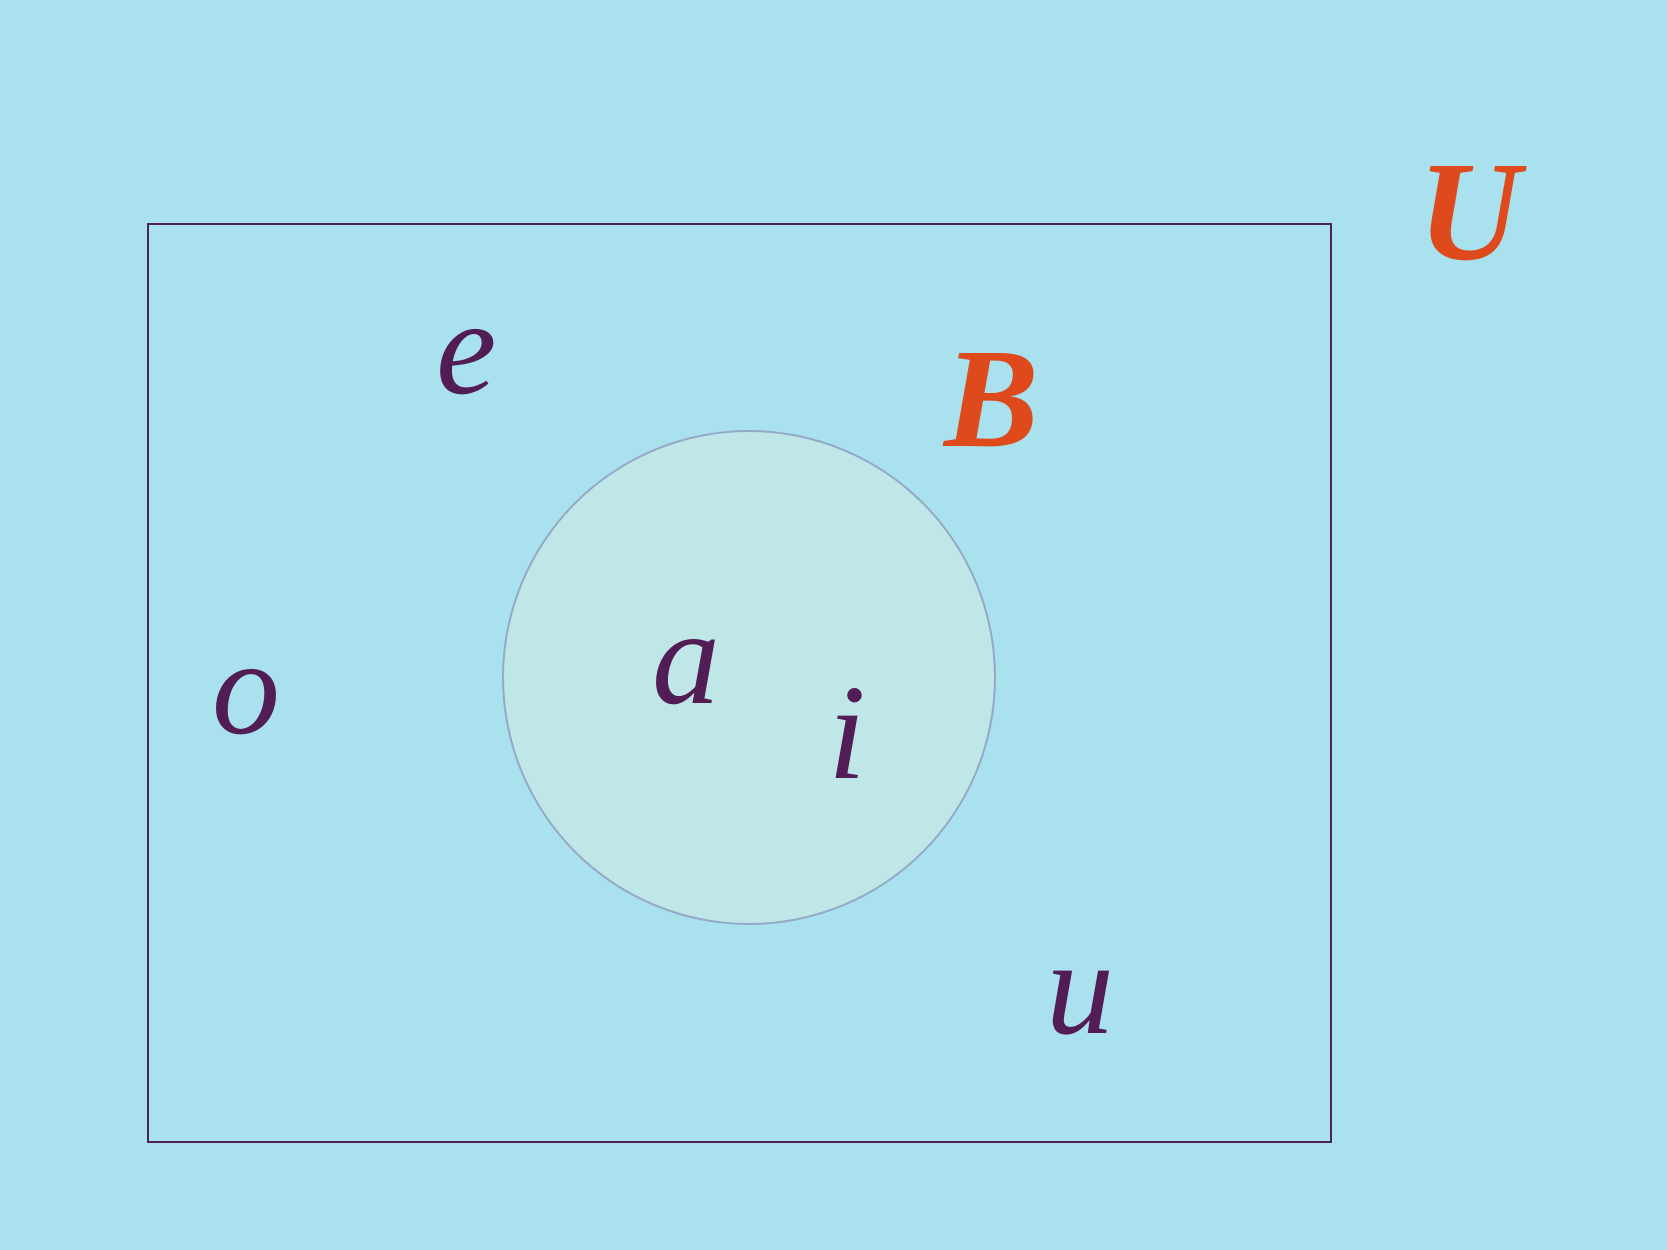 Image resolution: width=1667 pixels, height=1250 pixels. Describe the element at coordinates (1469, 211) in the screenshot. I see `universe-label: U` at that location.